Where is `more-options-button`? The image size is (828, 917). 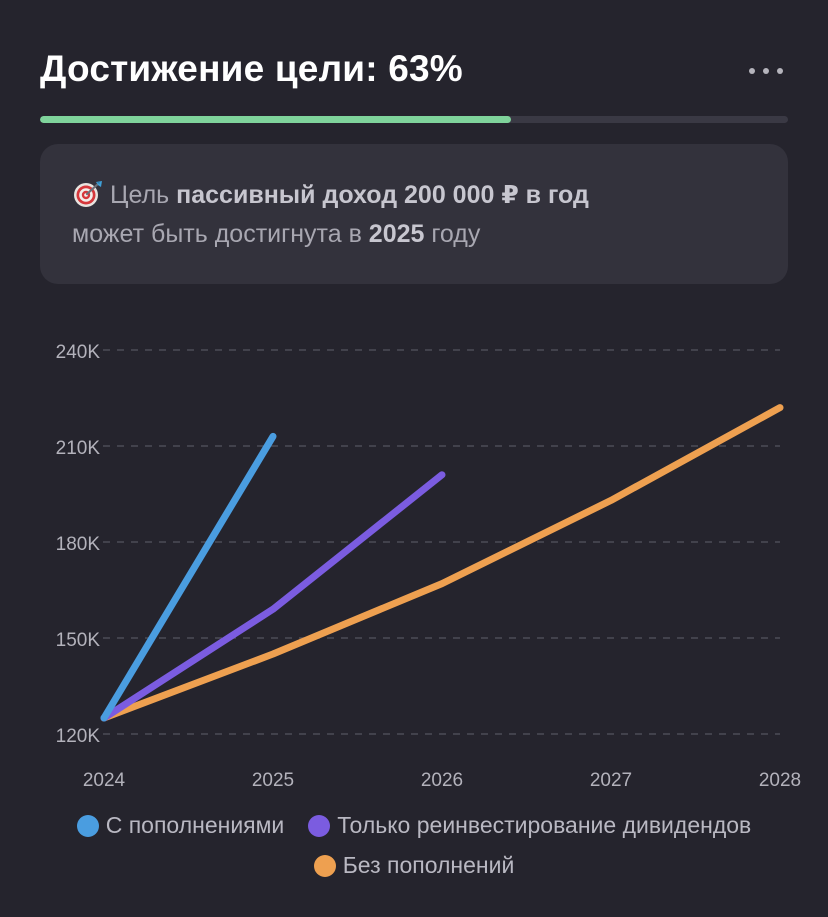
more-options-button is located at coordinates (766, 71).